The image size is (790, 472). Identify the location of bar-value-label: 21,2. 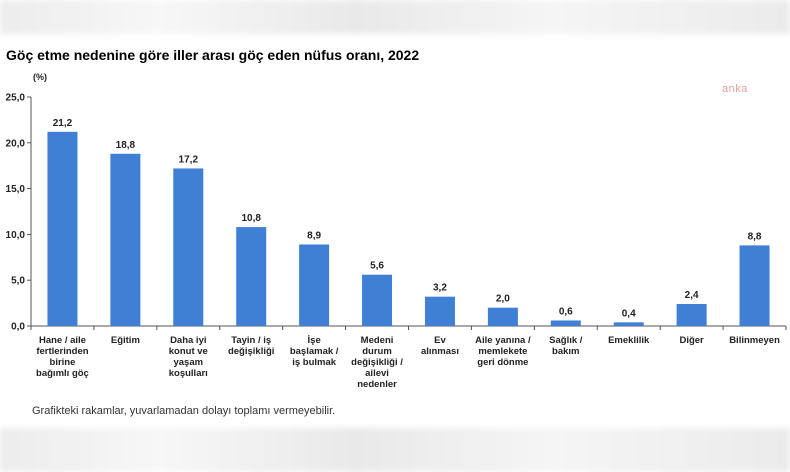
(63, 123).